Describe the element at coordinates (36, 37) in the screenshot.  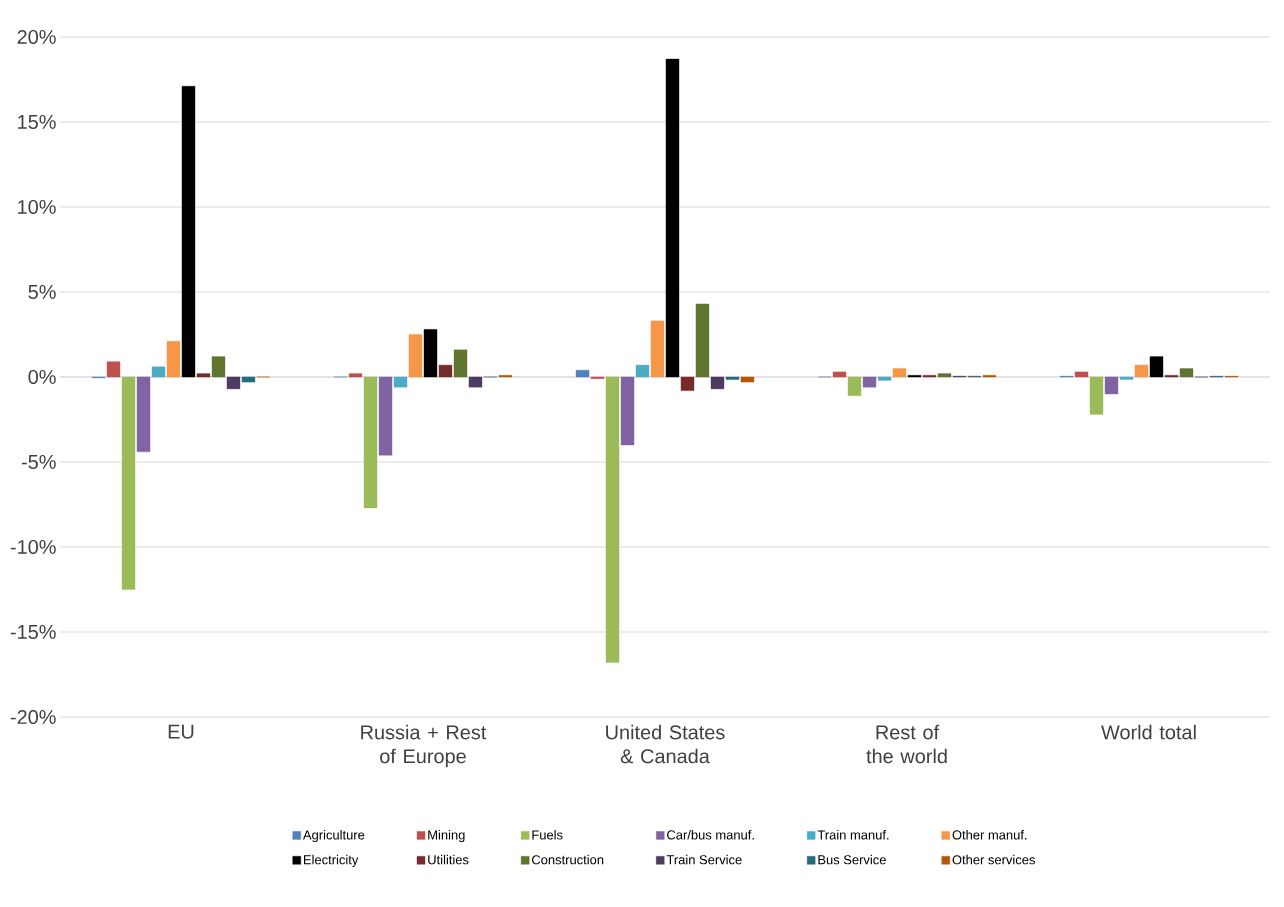
I see `y-tick-label: 20%` at that location.